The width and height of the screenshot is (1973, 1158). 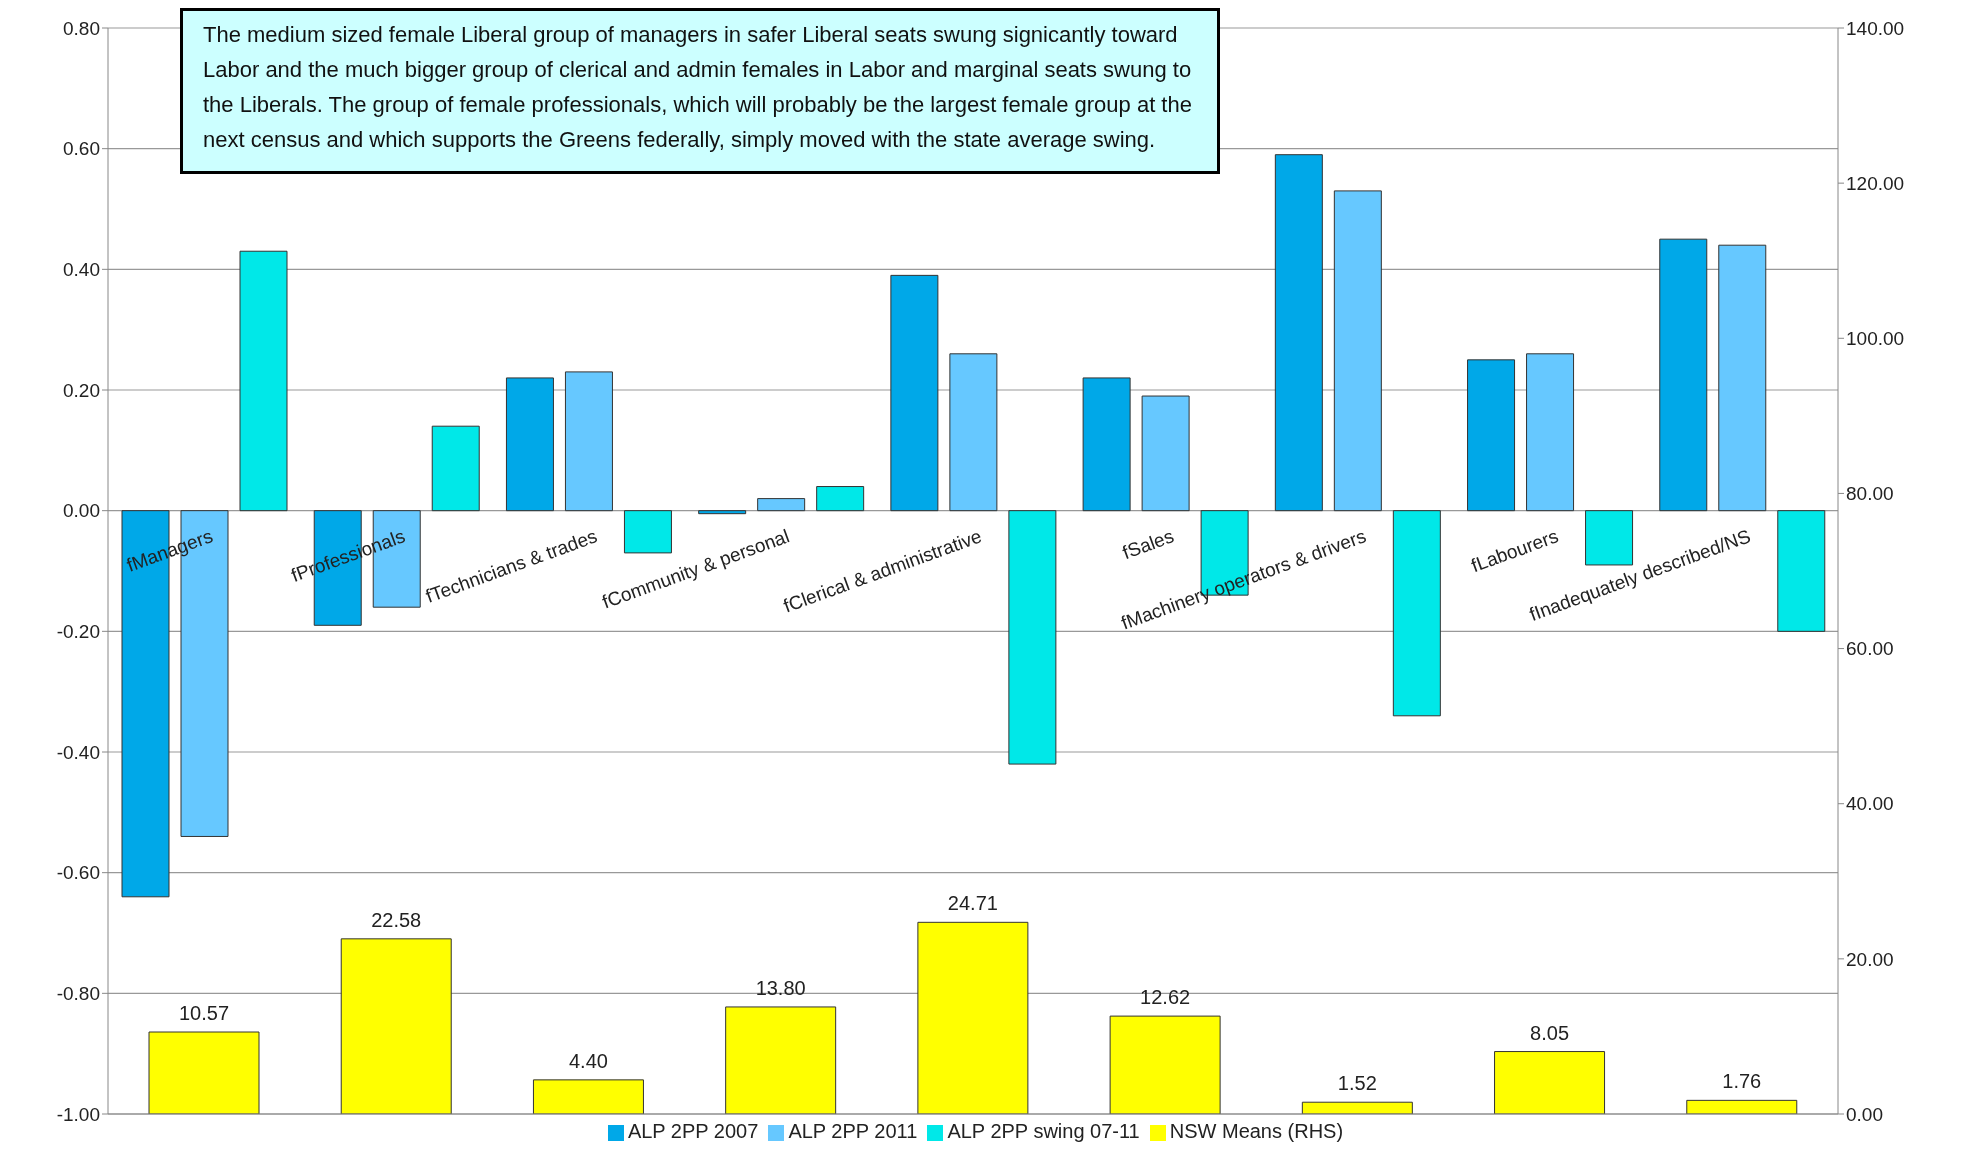 What do you see at coordinates (588, 1060) in the screenshot?
I see `data-label: 4.40` at bounding box center [588, 1060].